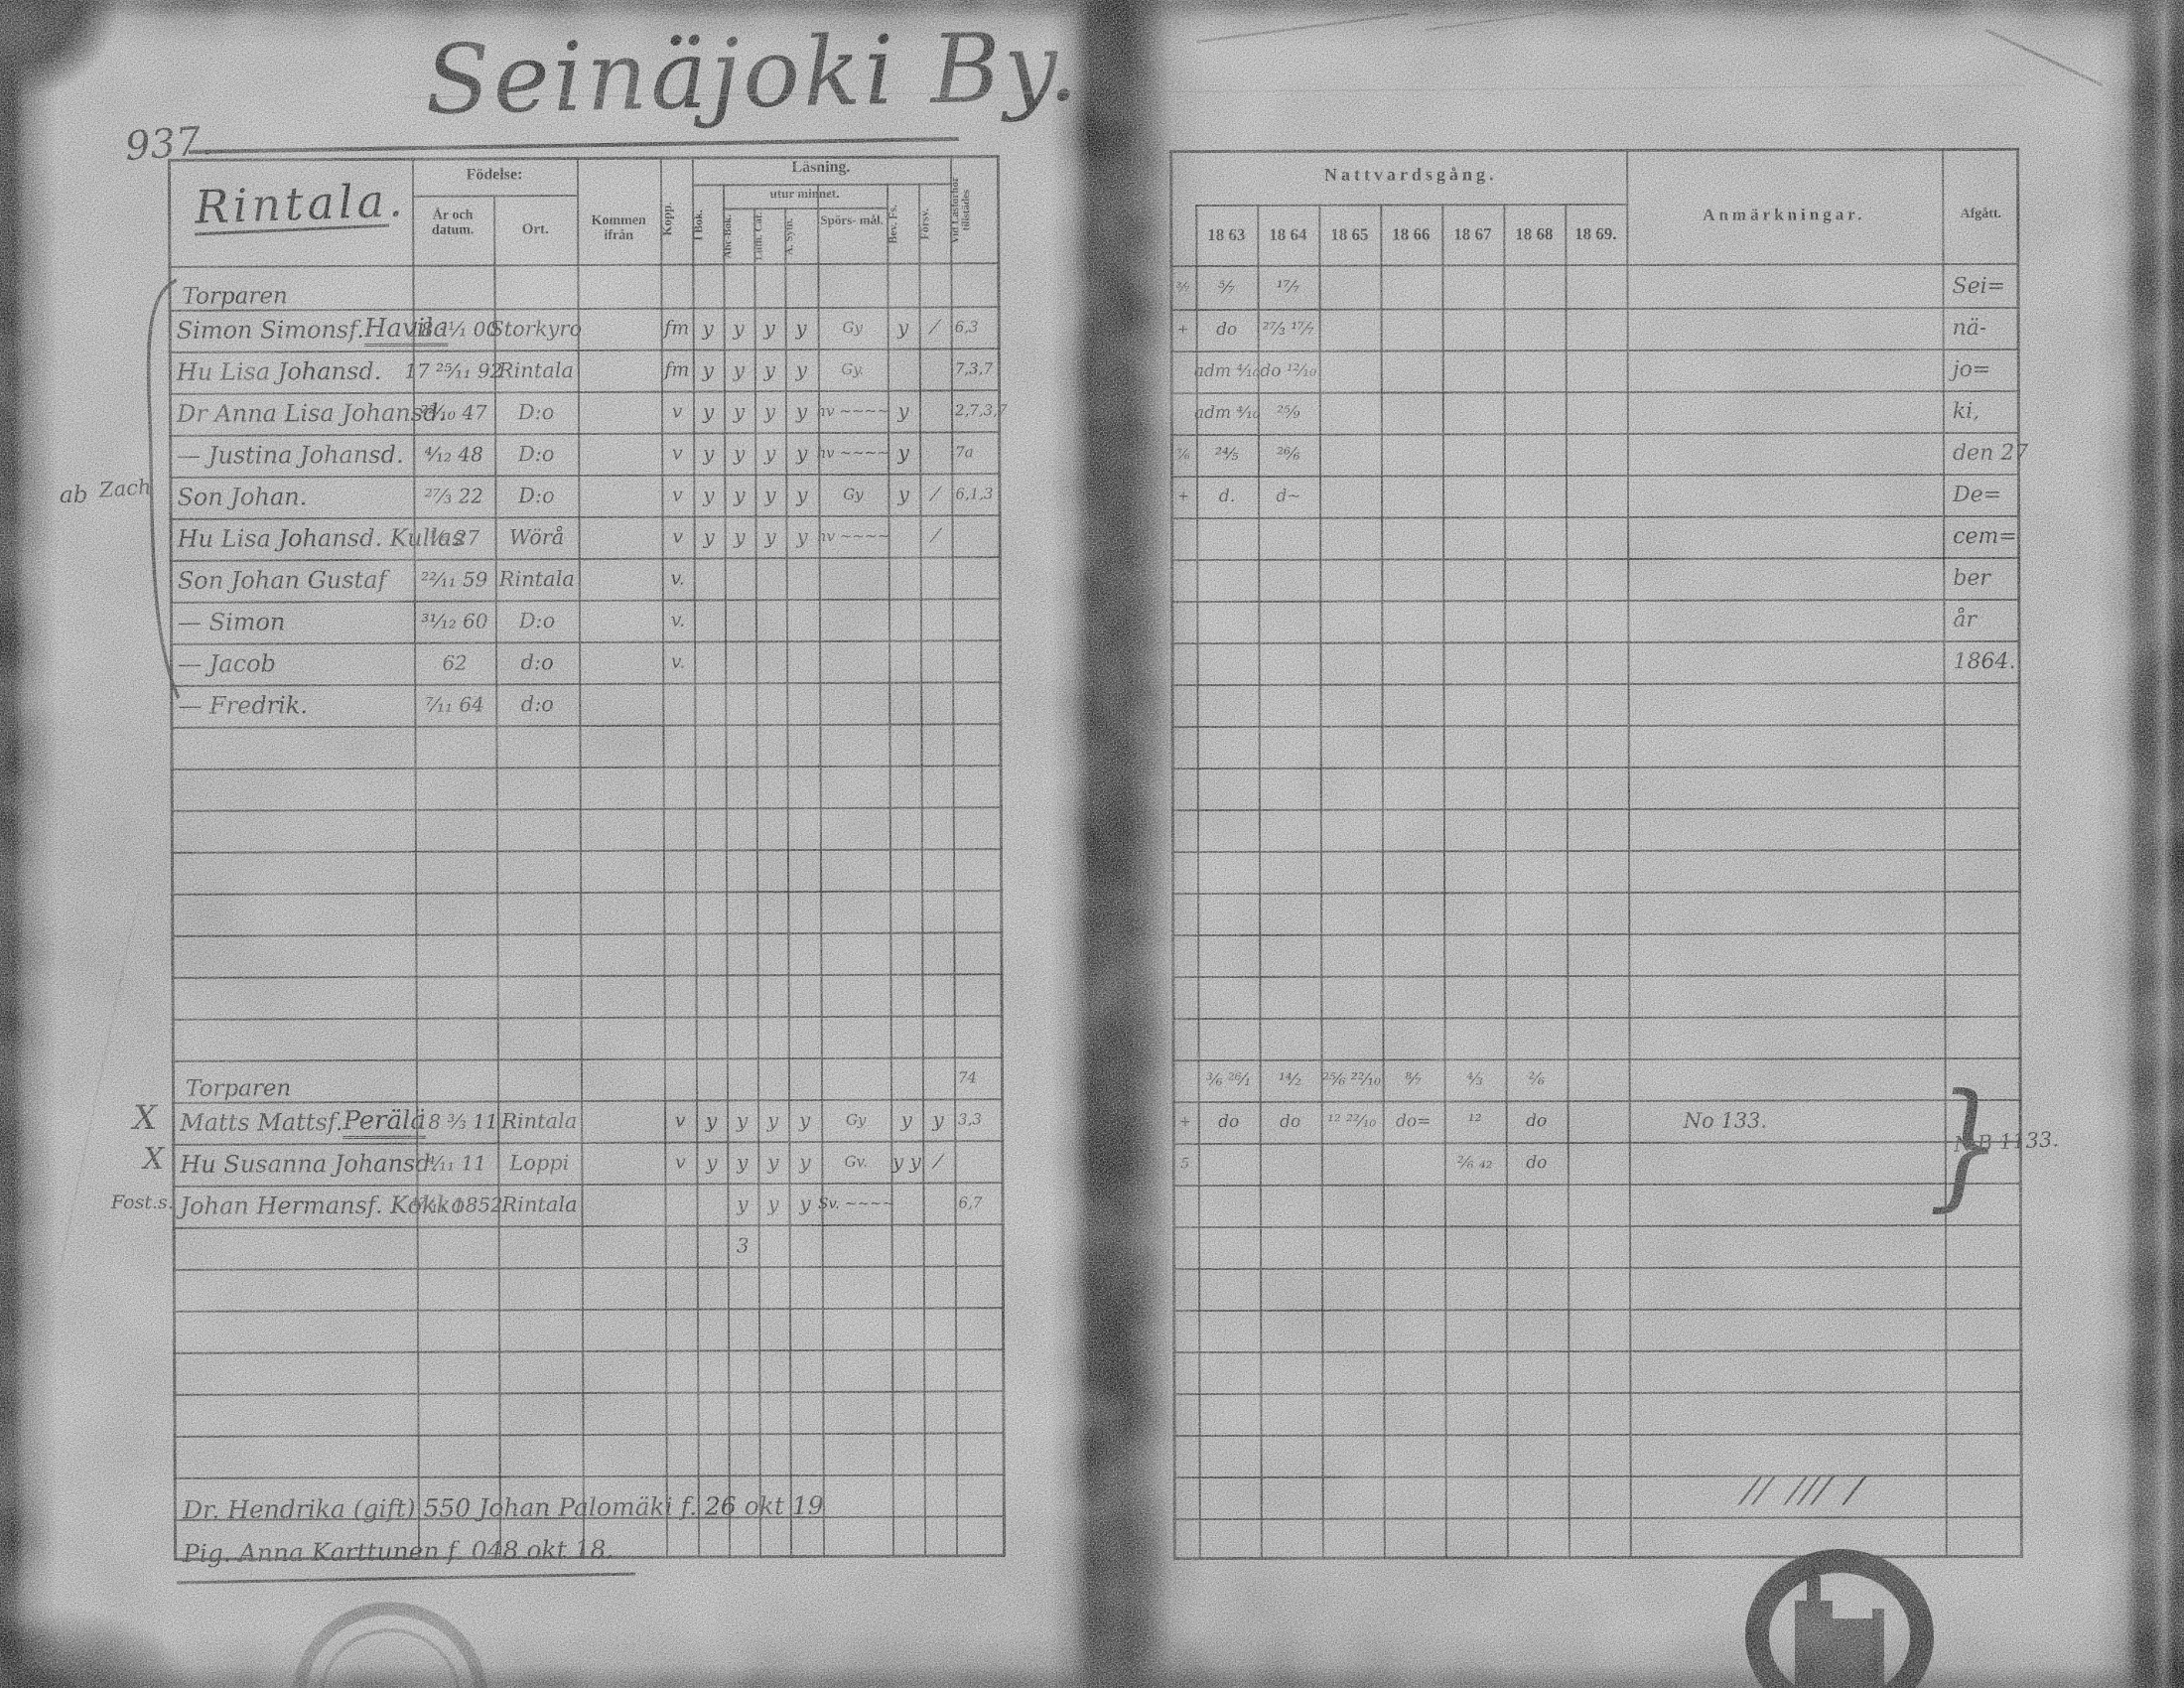  What do you see at coordinates (453, 454) in the screenshot?
I see `cell-birth: ⁴⁄₁₂ 48` at bounding box center [453, 454].